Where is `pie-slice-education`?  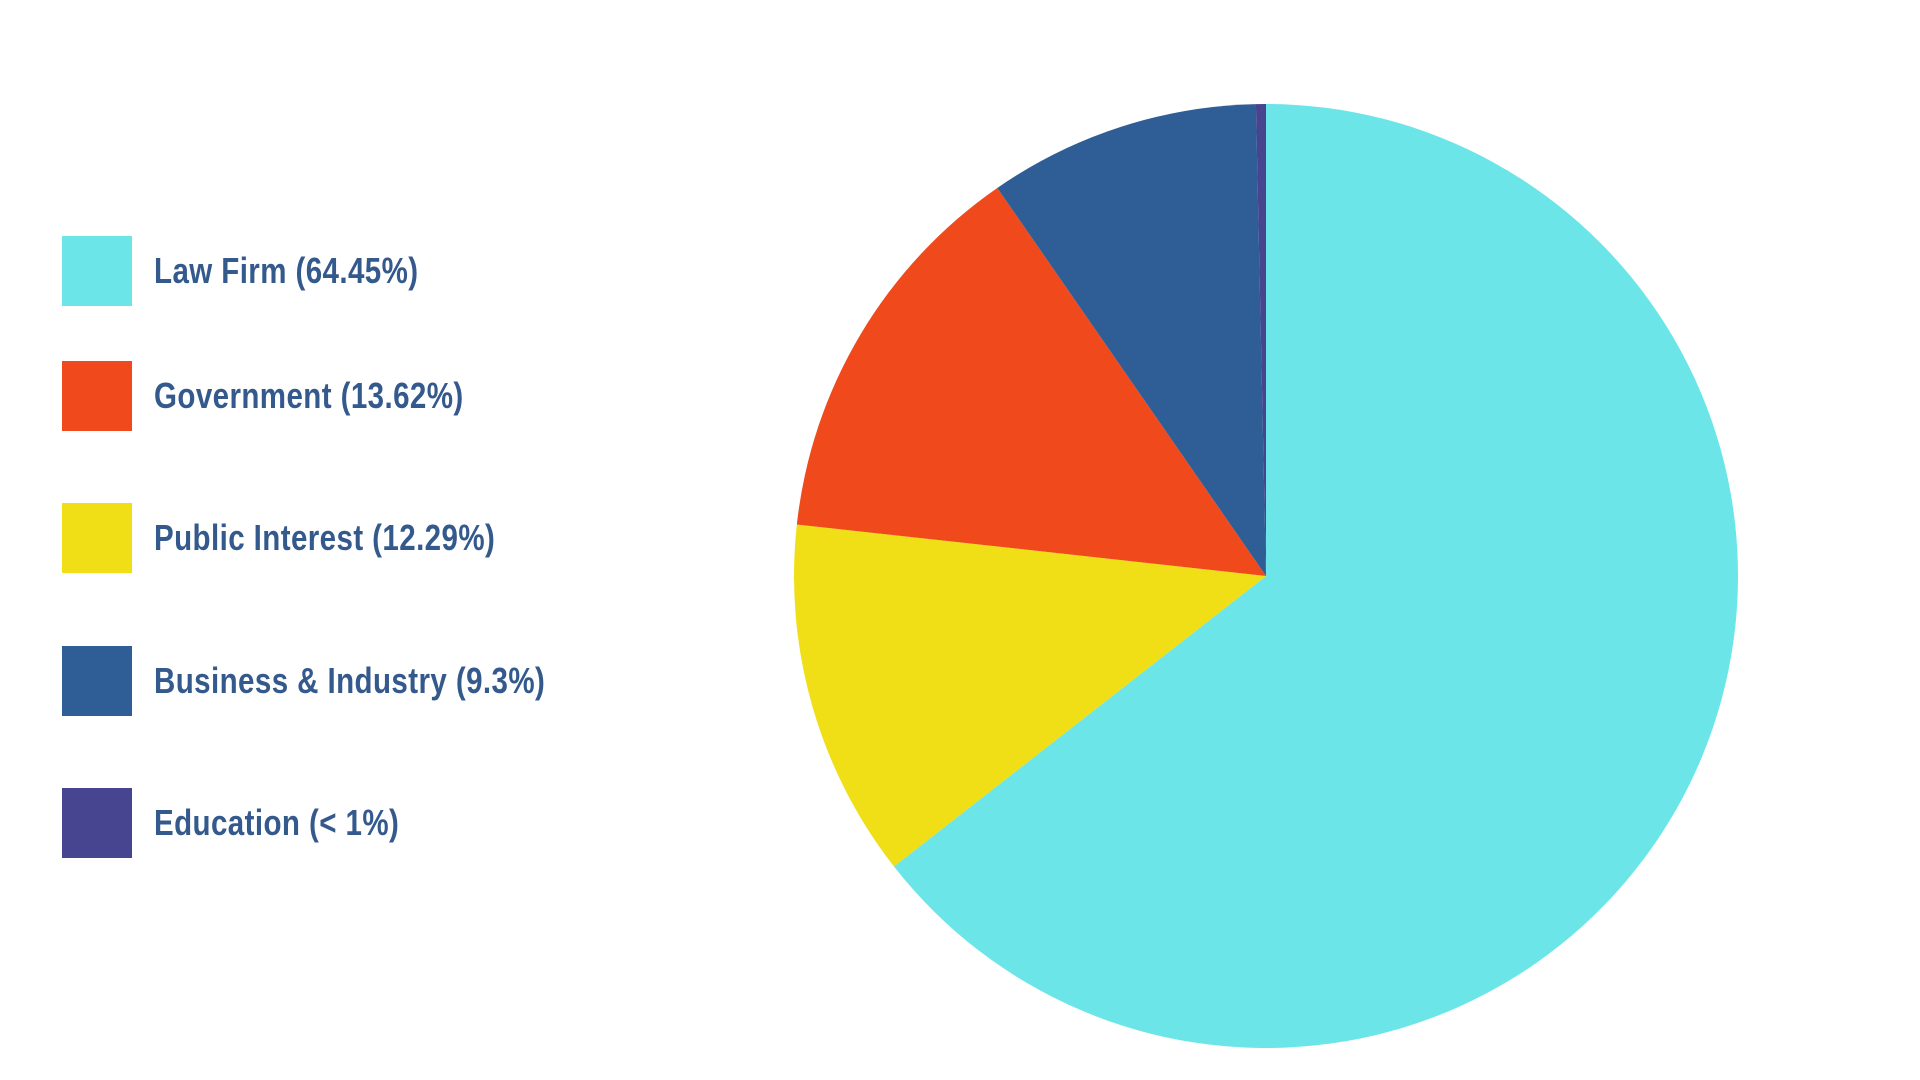
pie-slice-education is located at coordinates (1260, 340).